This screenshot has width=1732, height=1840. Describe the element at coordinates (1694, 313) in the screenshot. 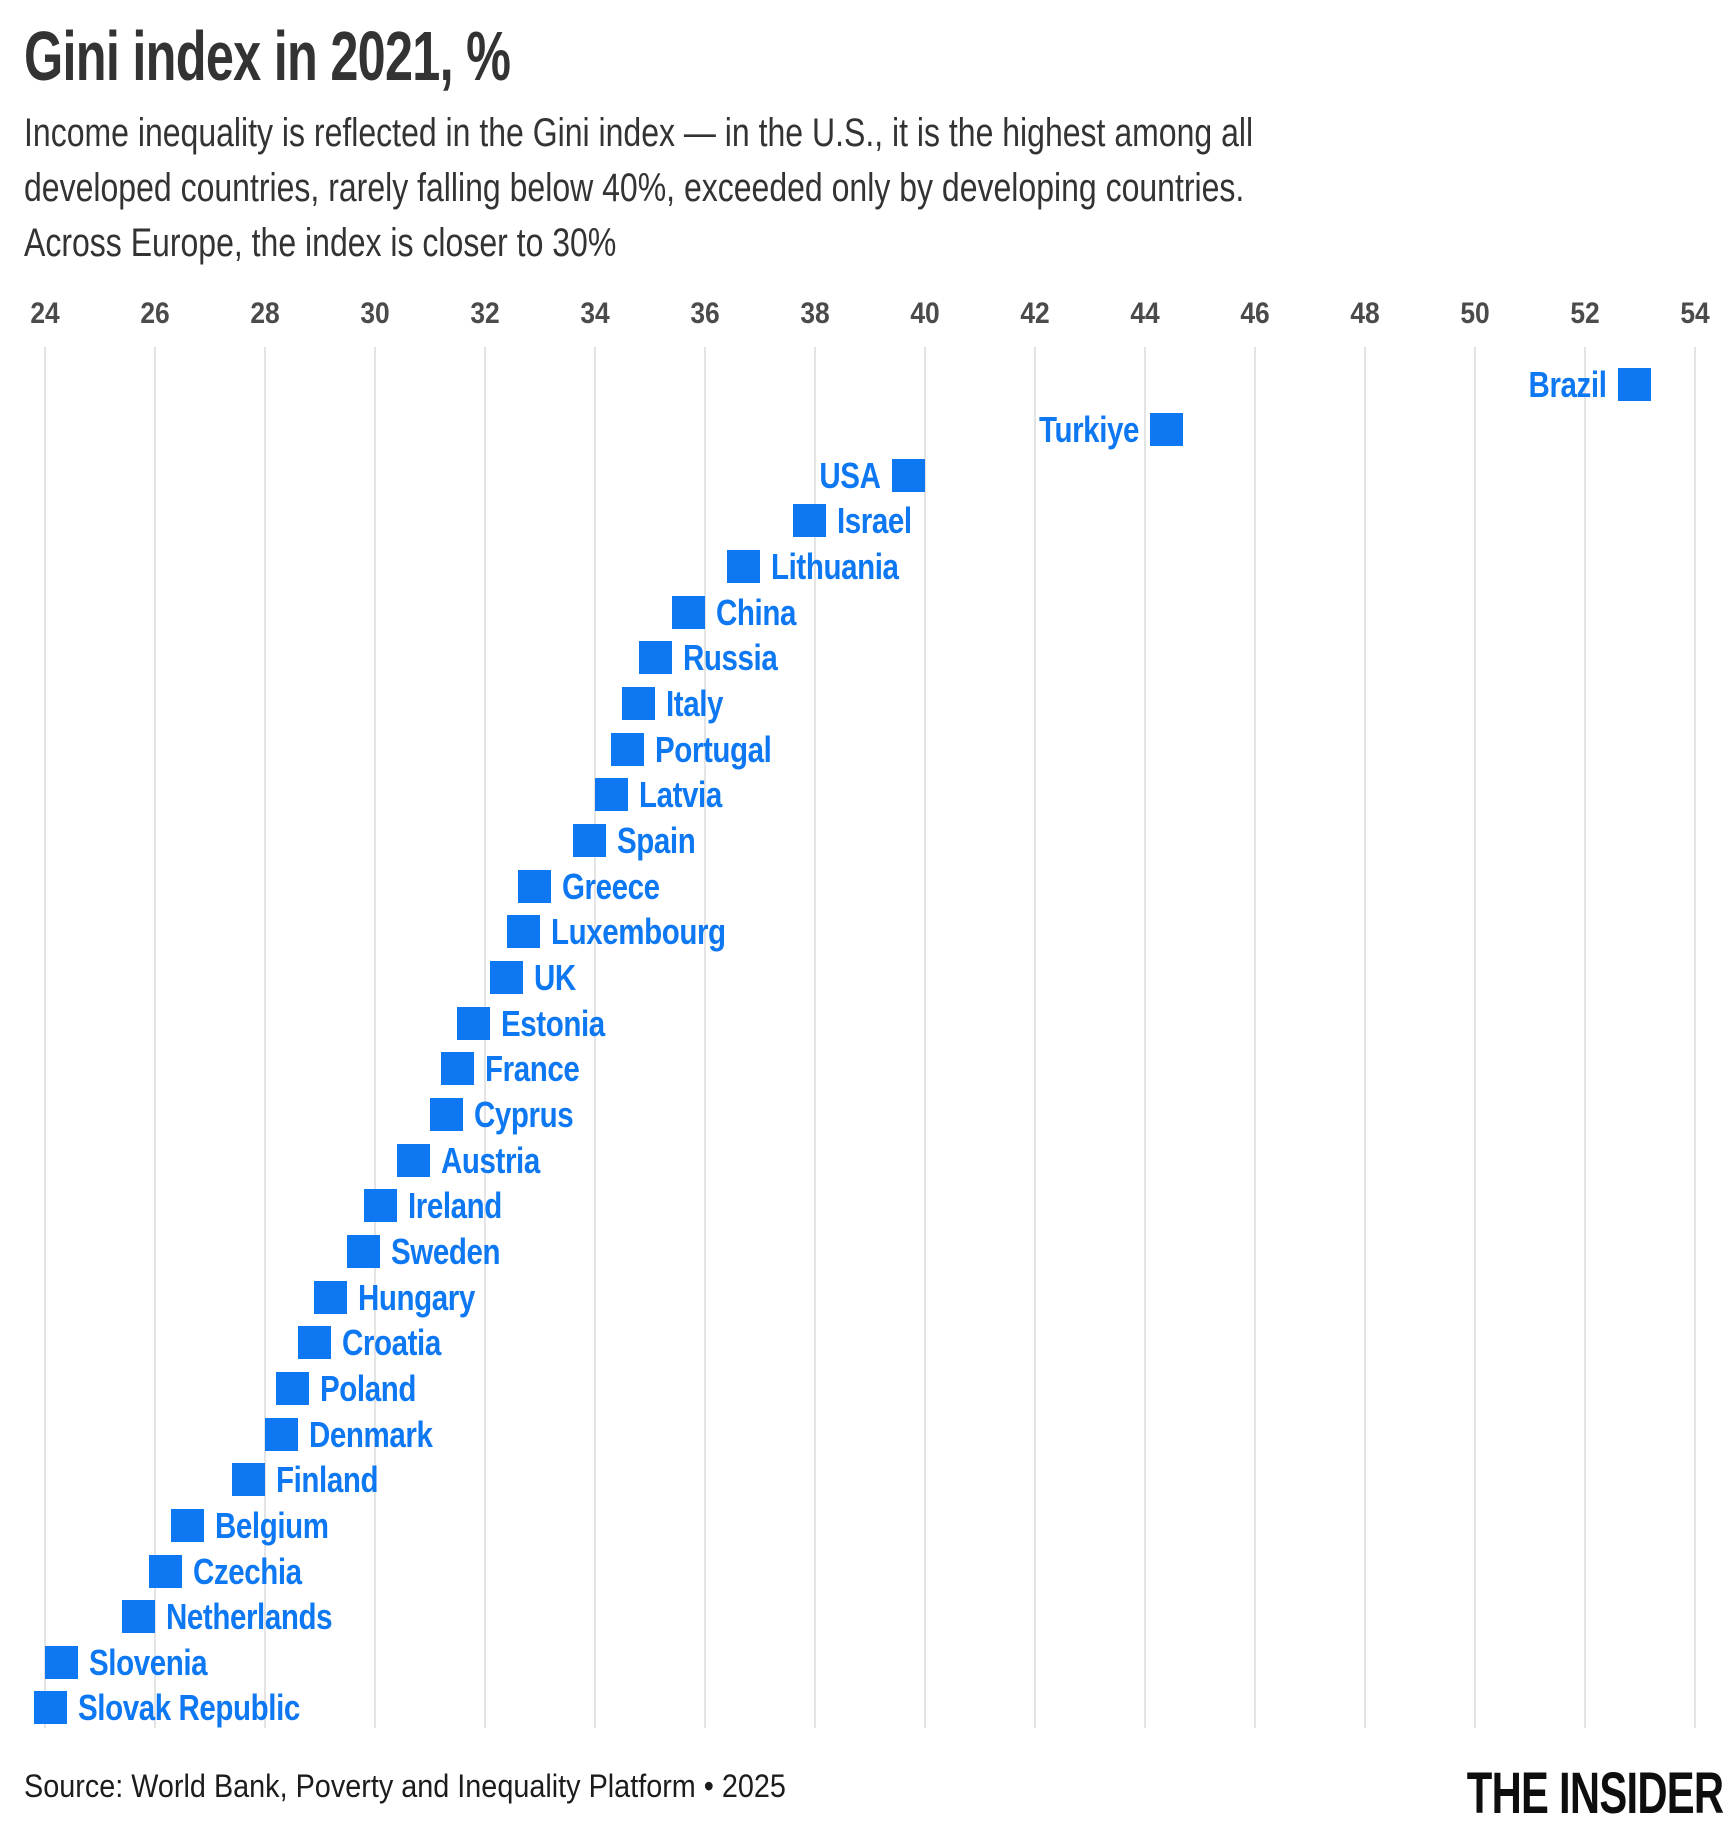

I see `axis-tick-54: 54` at that location.